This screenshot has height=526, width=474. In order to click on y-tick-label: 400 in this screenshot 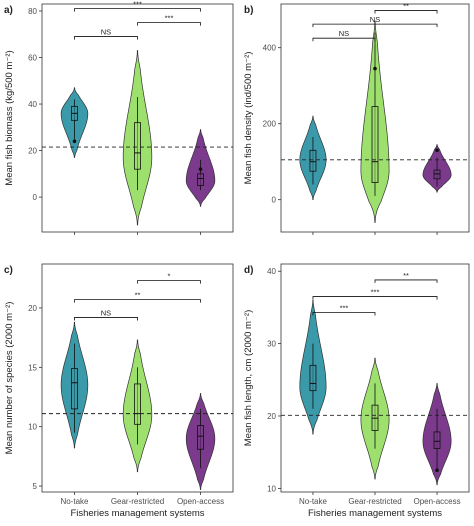, I will do `click(270, 48)`.